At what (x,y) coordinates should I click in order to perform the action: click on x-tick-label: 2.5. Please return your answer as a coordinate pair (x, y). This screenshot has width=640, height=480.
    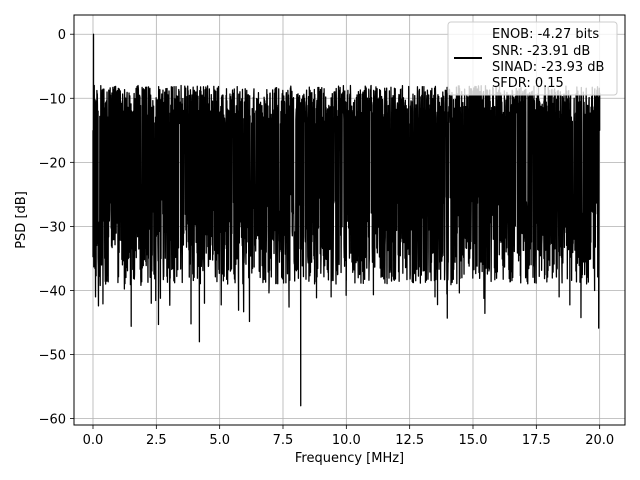
    Looking at the image, I should click on (156, 440).